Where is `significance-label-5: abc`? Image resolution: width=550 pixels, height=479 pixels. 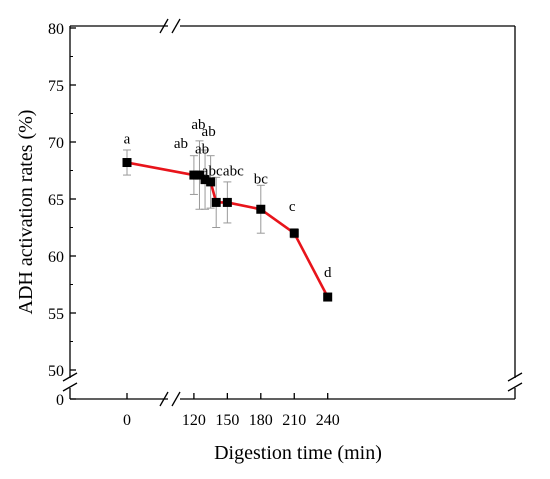 significance-label-5: abc is located at coordinates (212, 171).